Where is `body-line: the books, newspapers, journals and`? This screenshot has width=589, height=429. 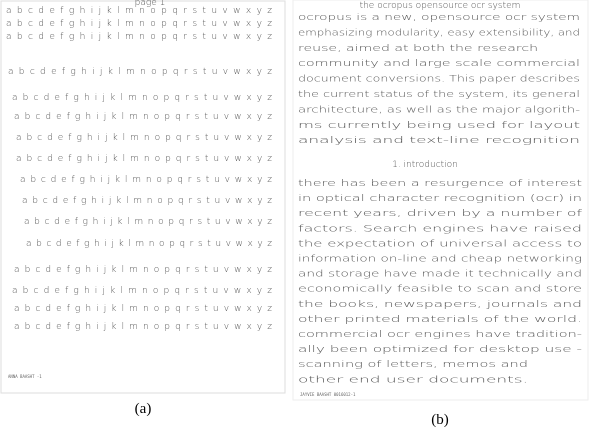 body-line: the books, newspapers, journals and is located at coordinates (440, 305).